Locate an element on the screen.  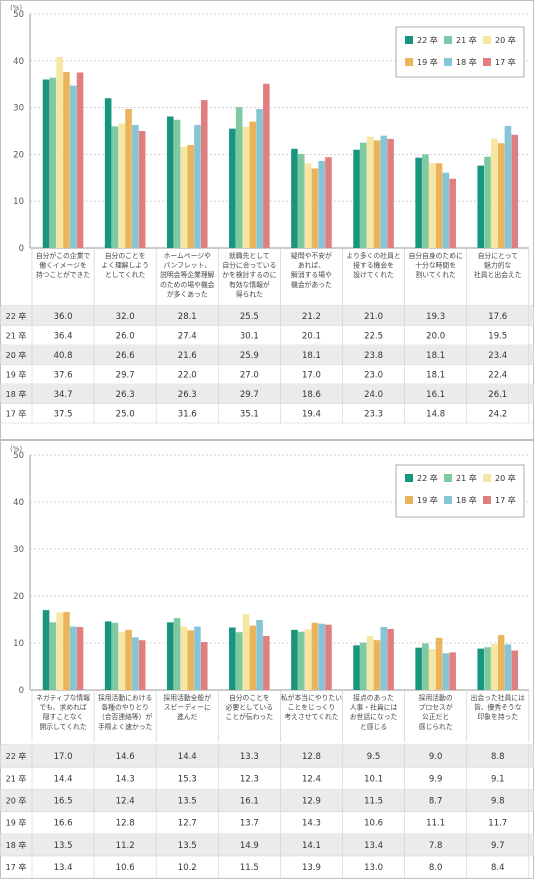
category-label: 必要としている is located at coordinates (249, 707).